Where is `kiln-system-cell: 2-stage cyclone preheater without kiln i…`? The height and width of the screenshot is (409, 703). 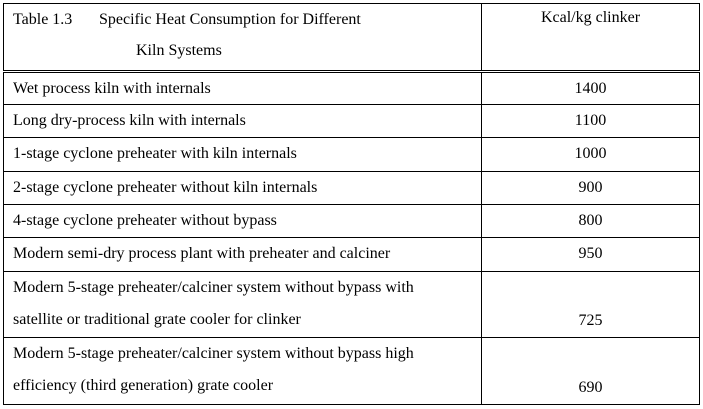
kiln-system-cell: 2-stage cyclone preheater without kiln i… is located at coordinates (242, 187).